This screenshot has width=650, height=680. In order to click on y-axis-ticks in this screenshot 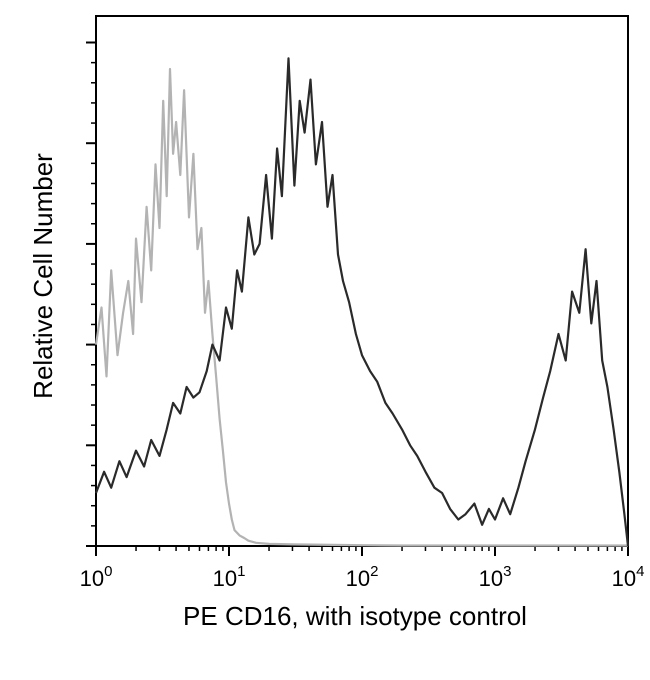, I will do `click(91, 294)`.